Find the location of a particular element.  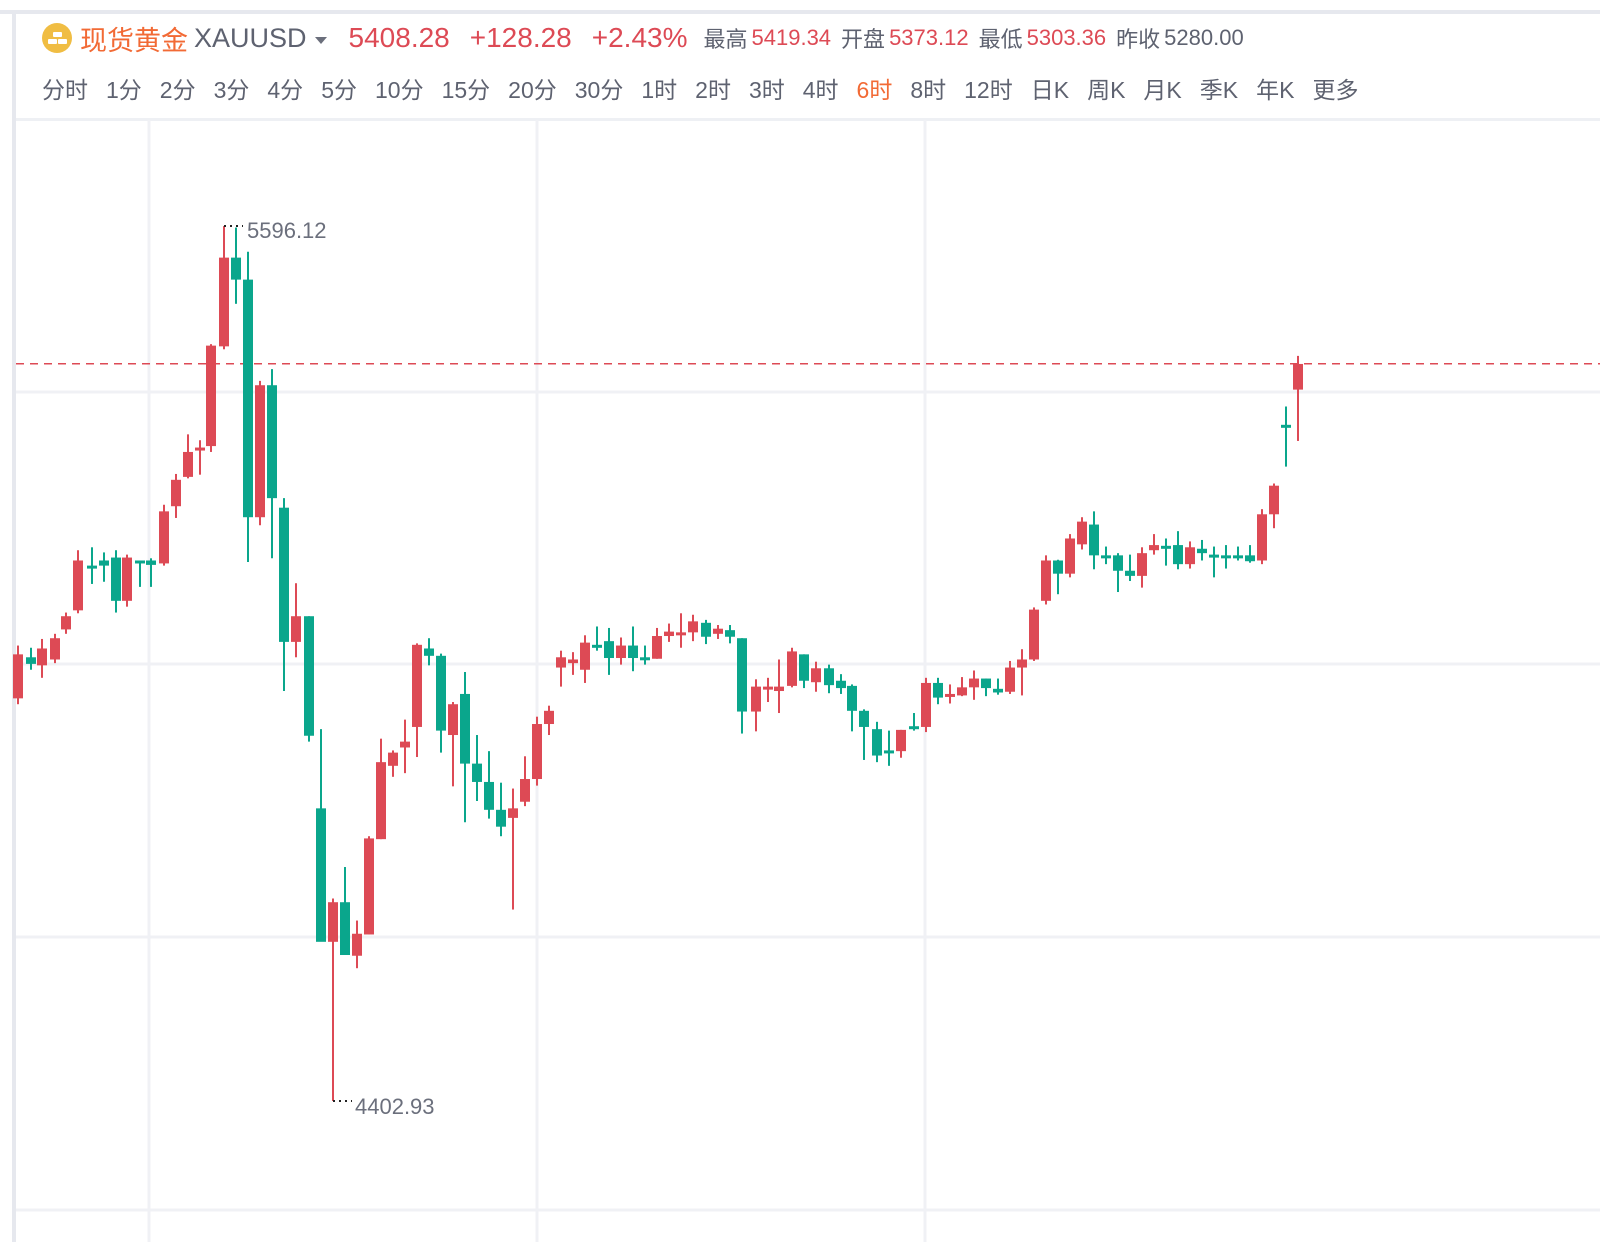

instrument-name: 现货黄金 is located at coordinates (134, 40).